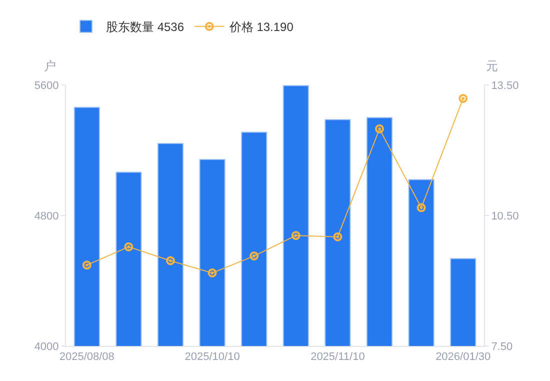 The width and height of the screenshot is (550, 381). What do you see at coordinates (502, 346) in the screenshot?
I see `y2-tick-label: 7.50` at bounding box center [502, 346].